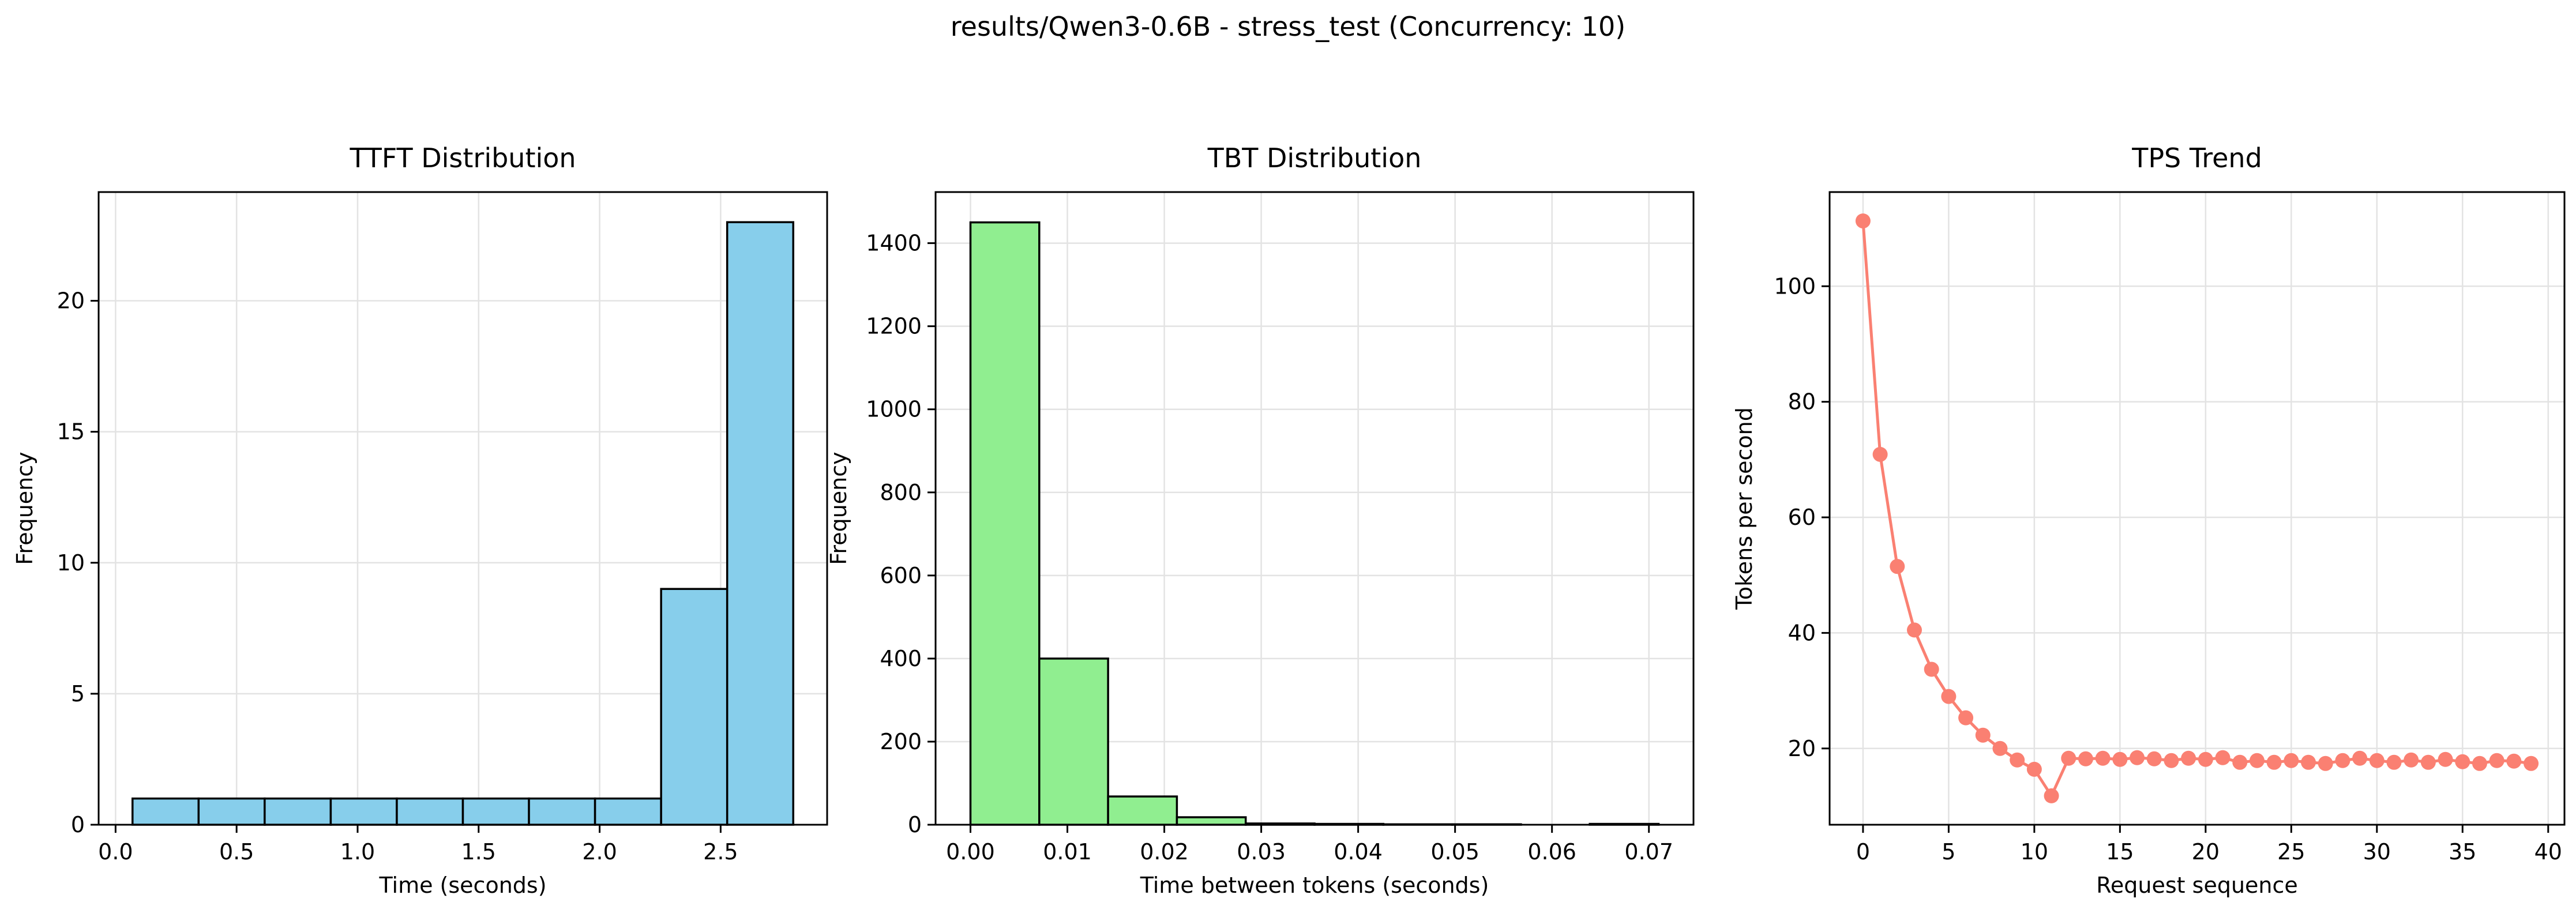 Image resolution: width=2576 pixels, height=917 pixels. Describe the element at coordinates (71, 563) in the screenshot. I see `ttft-ytick-label-2: 10` at that location.